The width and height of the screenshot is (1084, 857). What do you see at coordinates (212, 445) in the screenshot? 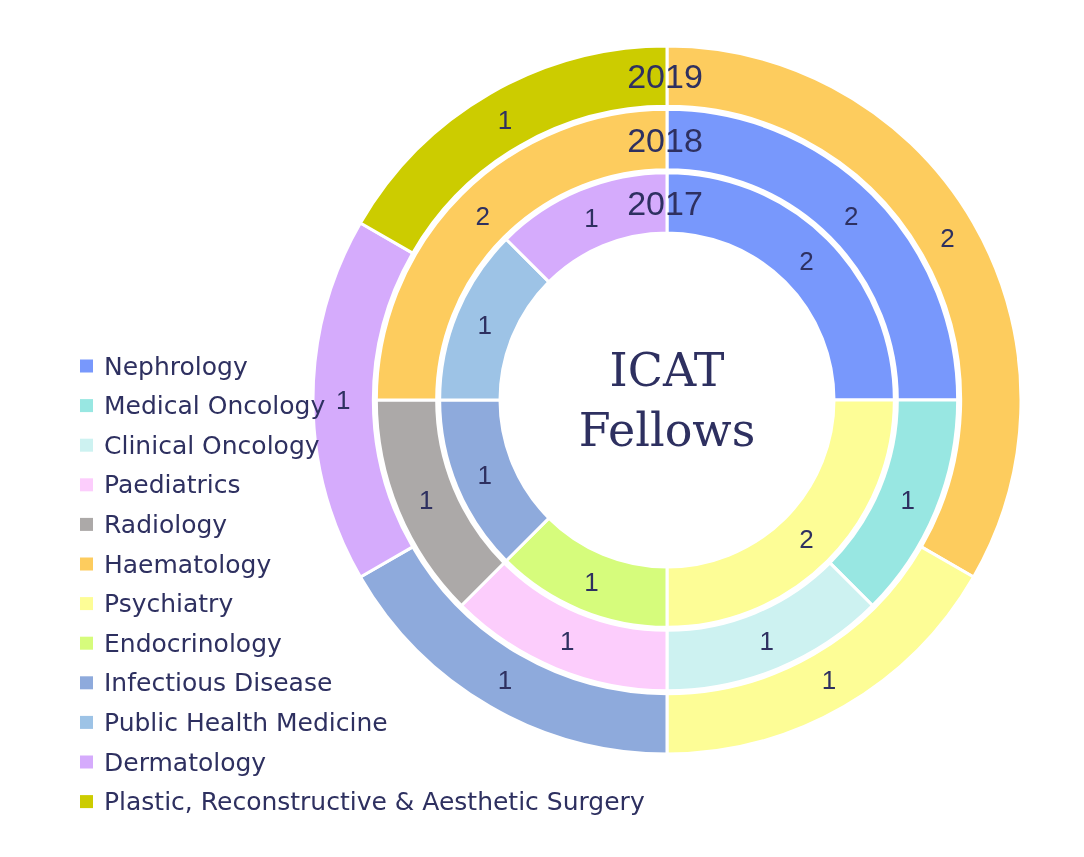
I see `legend-label: Clinical Oncology` at bounding box center [212, 445].